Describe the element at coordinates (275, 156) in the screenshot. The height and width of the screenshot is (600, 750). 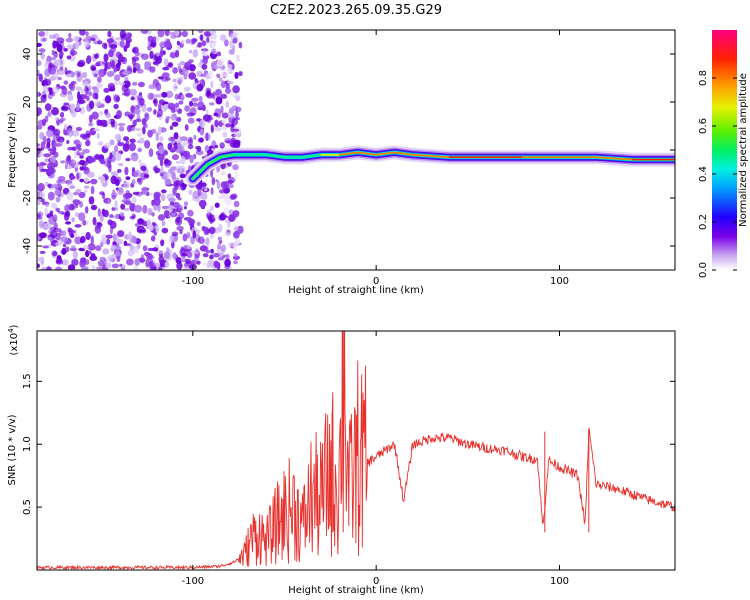
I see `ridge-core-segment` at that location.